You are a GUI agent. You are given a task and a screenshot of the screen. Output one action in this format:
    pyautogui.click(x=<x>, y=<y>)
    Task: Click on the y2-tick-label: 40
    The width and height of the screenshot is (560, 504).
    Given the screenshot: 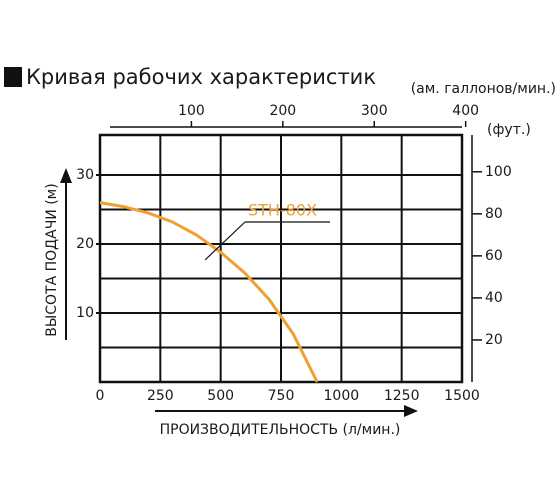 What is the action you would take?
    pyautogui.click(x=494, y=298)
    